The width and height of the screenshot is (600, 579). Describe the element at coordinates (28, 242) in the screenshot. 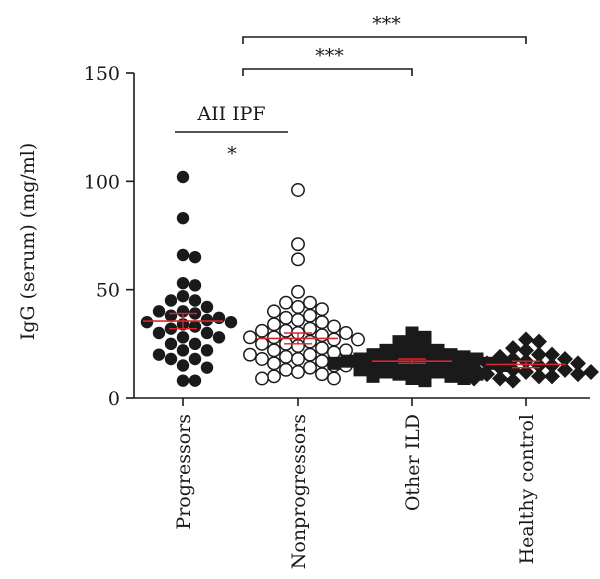

I see `y-axis-label: IgG (serum) (mg/ml)` at that location.